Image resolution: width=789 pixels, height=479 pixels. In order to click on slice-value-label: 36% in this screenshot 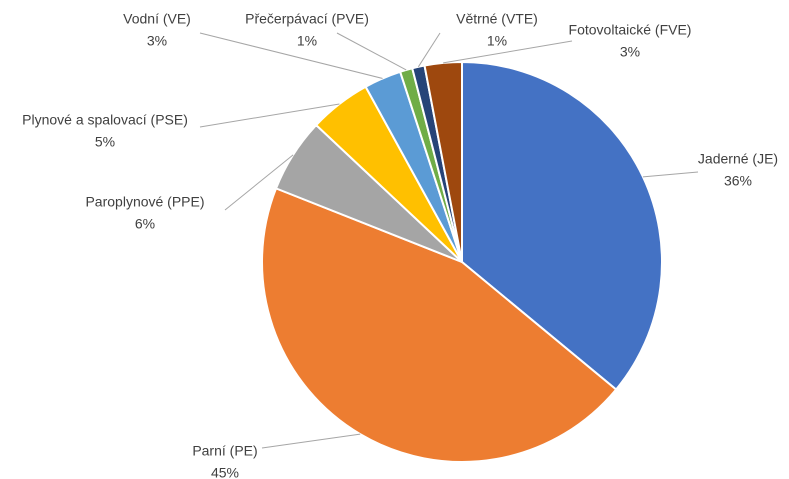, I will do `click(738, 181)`.